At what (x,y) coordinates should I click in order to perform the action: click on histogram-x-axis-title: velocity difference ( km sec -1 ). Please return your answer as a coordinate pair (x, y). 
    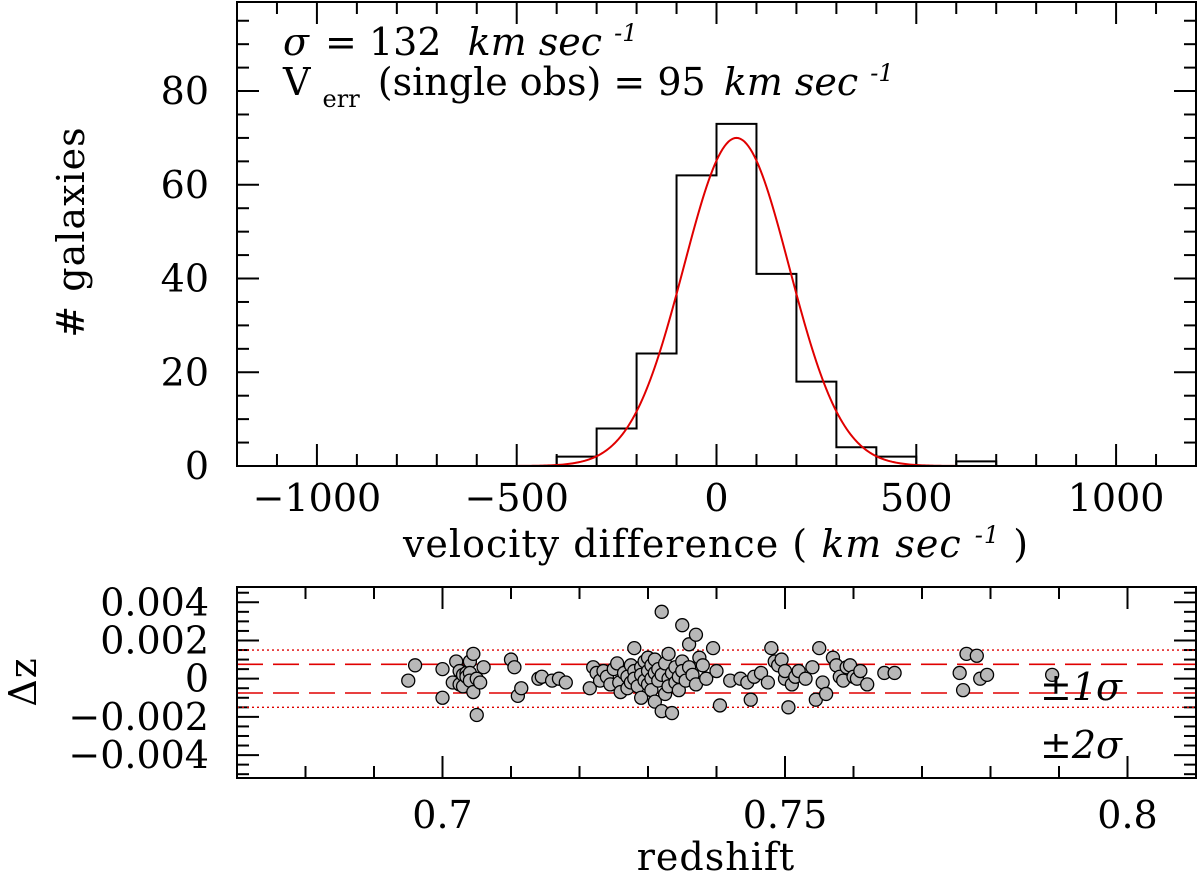
    Looking at the image, I should click on (715, 537).